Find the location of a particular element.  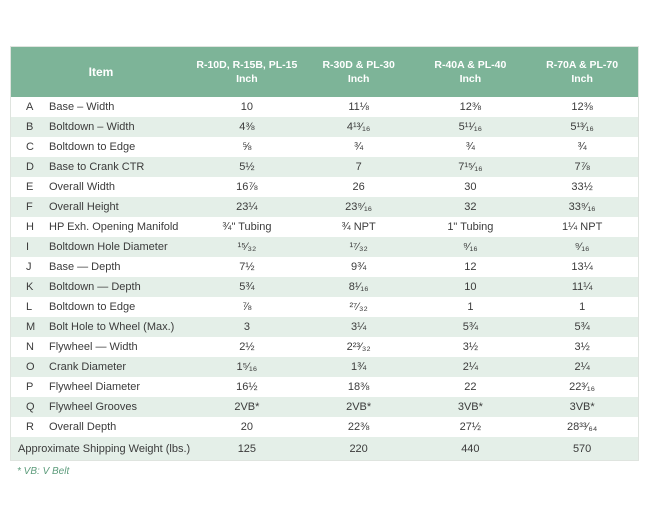

cell-value: 12⅜ is located at coordinates (582, 107).